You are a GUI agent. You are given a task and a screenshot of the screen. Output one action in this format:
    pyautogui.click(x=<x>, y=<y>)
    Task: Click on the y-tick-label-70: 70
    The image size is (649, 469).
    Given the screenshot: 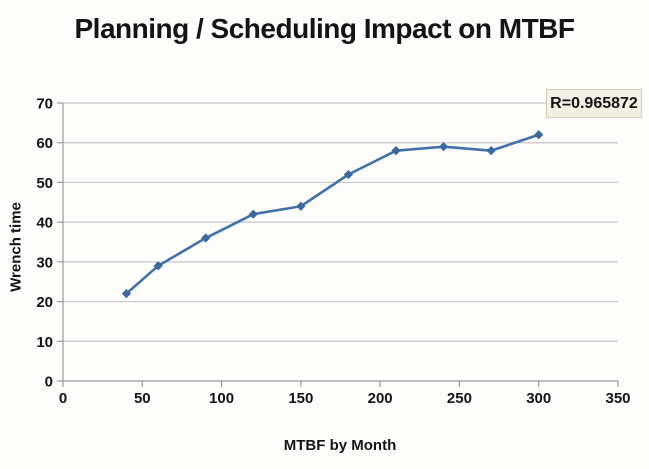 What is the action you would take?
    pyautogui.click(x=44, y=104)
    